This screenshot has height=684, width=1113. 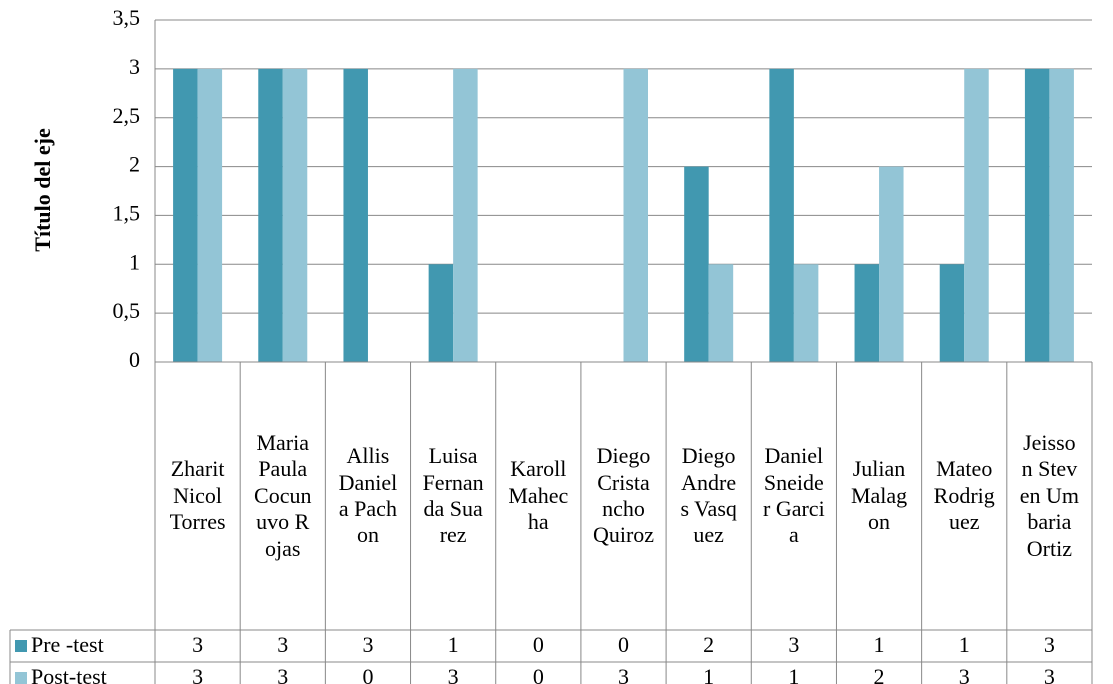 I want to click on x-tick-label: Karoll Mahecha, so click(x=538, y=495).